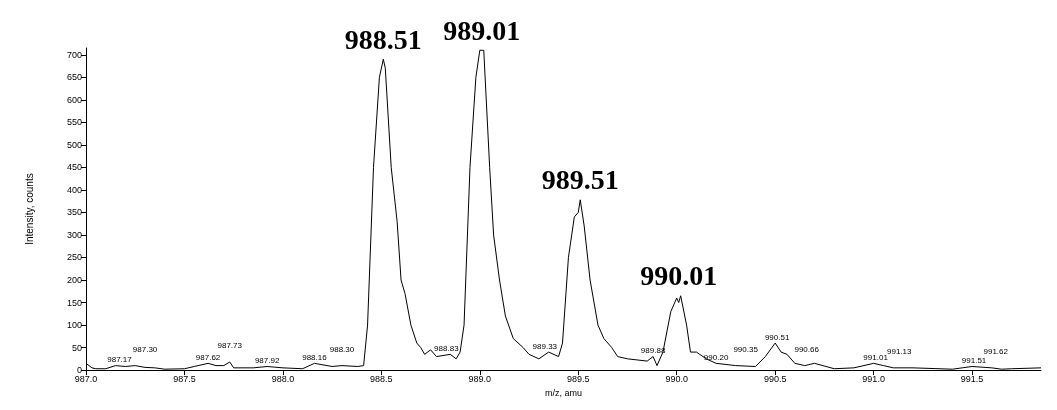 The height and width of the screenshot is (410, 1057). What do you see at coordinates (381, 378) in the screenshot?
I see `x-tick-label: 988.5` at bounding box center [381, 378].